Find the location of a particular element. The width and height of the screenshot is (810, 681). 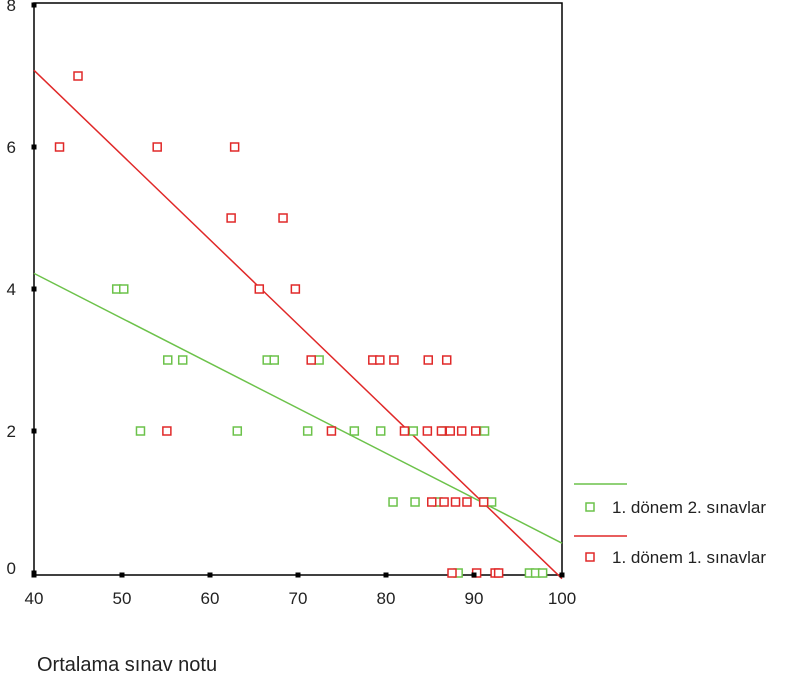

x-tick-label-4: 70 is located at coordinates (298, 598).